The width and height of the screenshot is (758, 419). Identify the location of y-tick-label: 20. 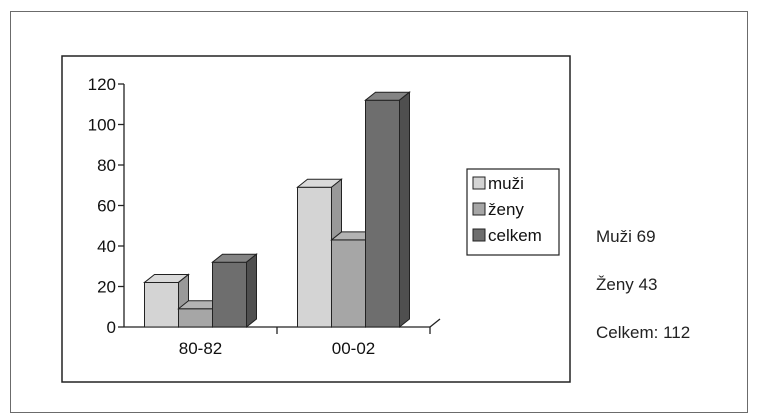
(106, 287).